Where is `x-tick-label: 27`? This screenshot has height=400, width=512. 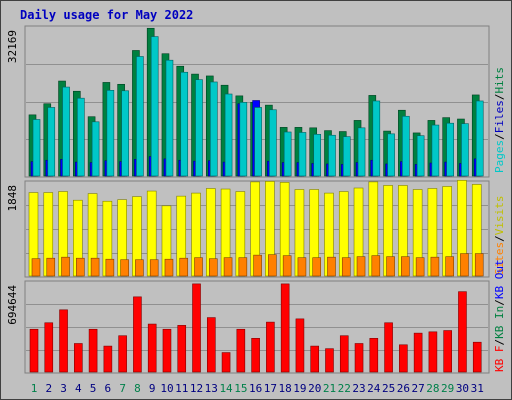
x-tick-label: 27 is located at coordinates (418, 388).